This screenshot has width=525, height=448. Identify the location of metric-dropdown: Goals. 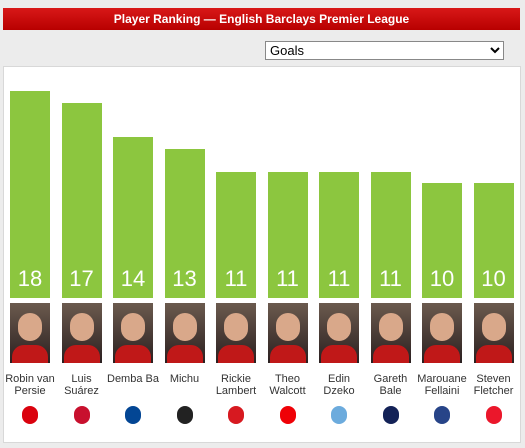
(384, 50).